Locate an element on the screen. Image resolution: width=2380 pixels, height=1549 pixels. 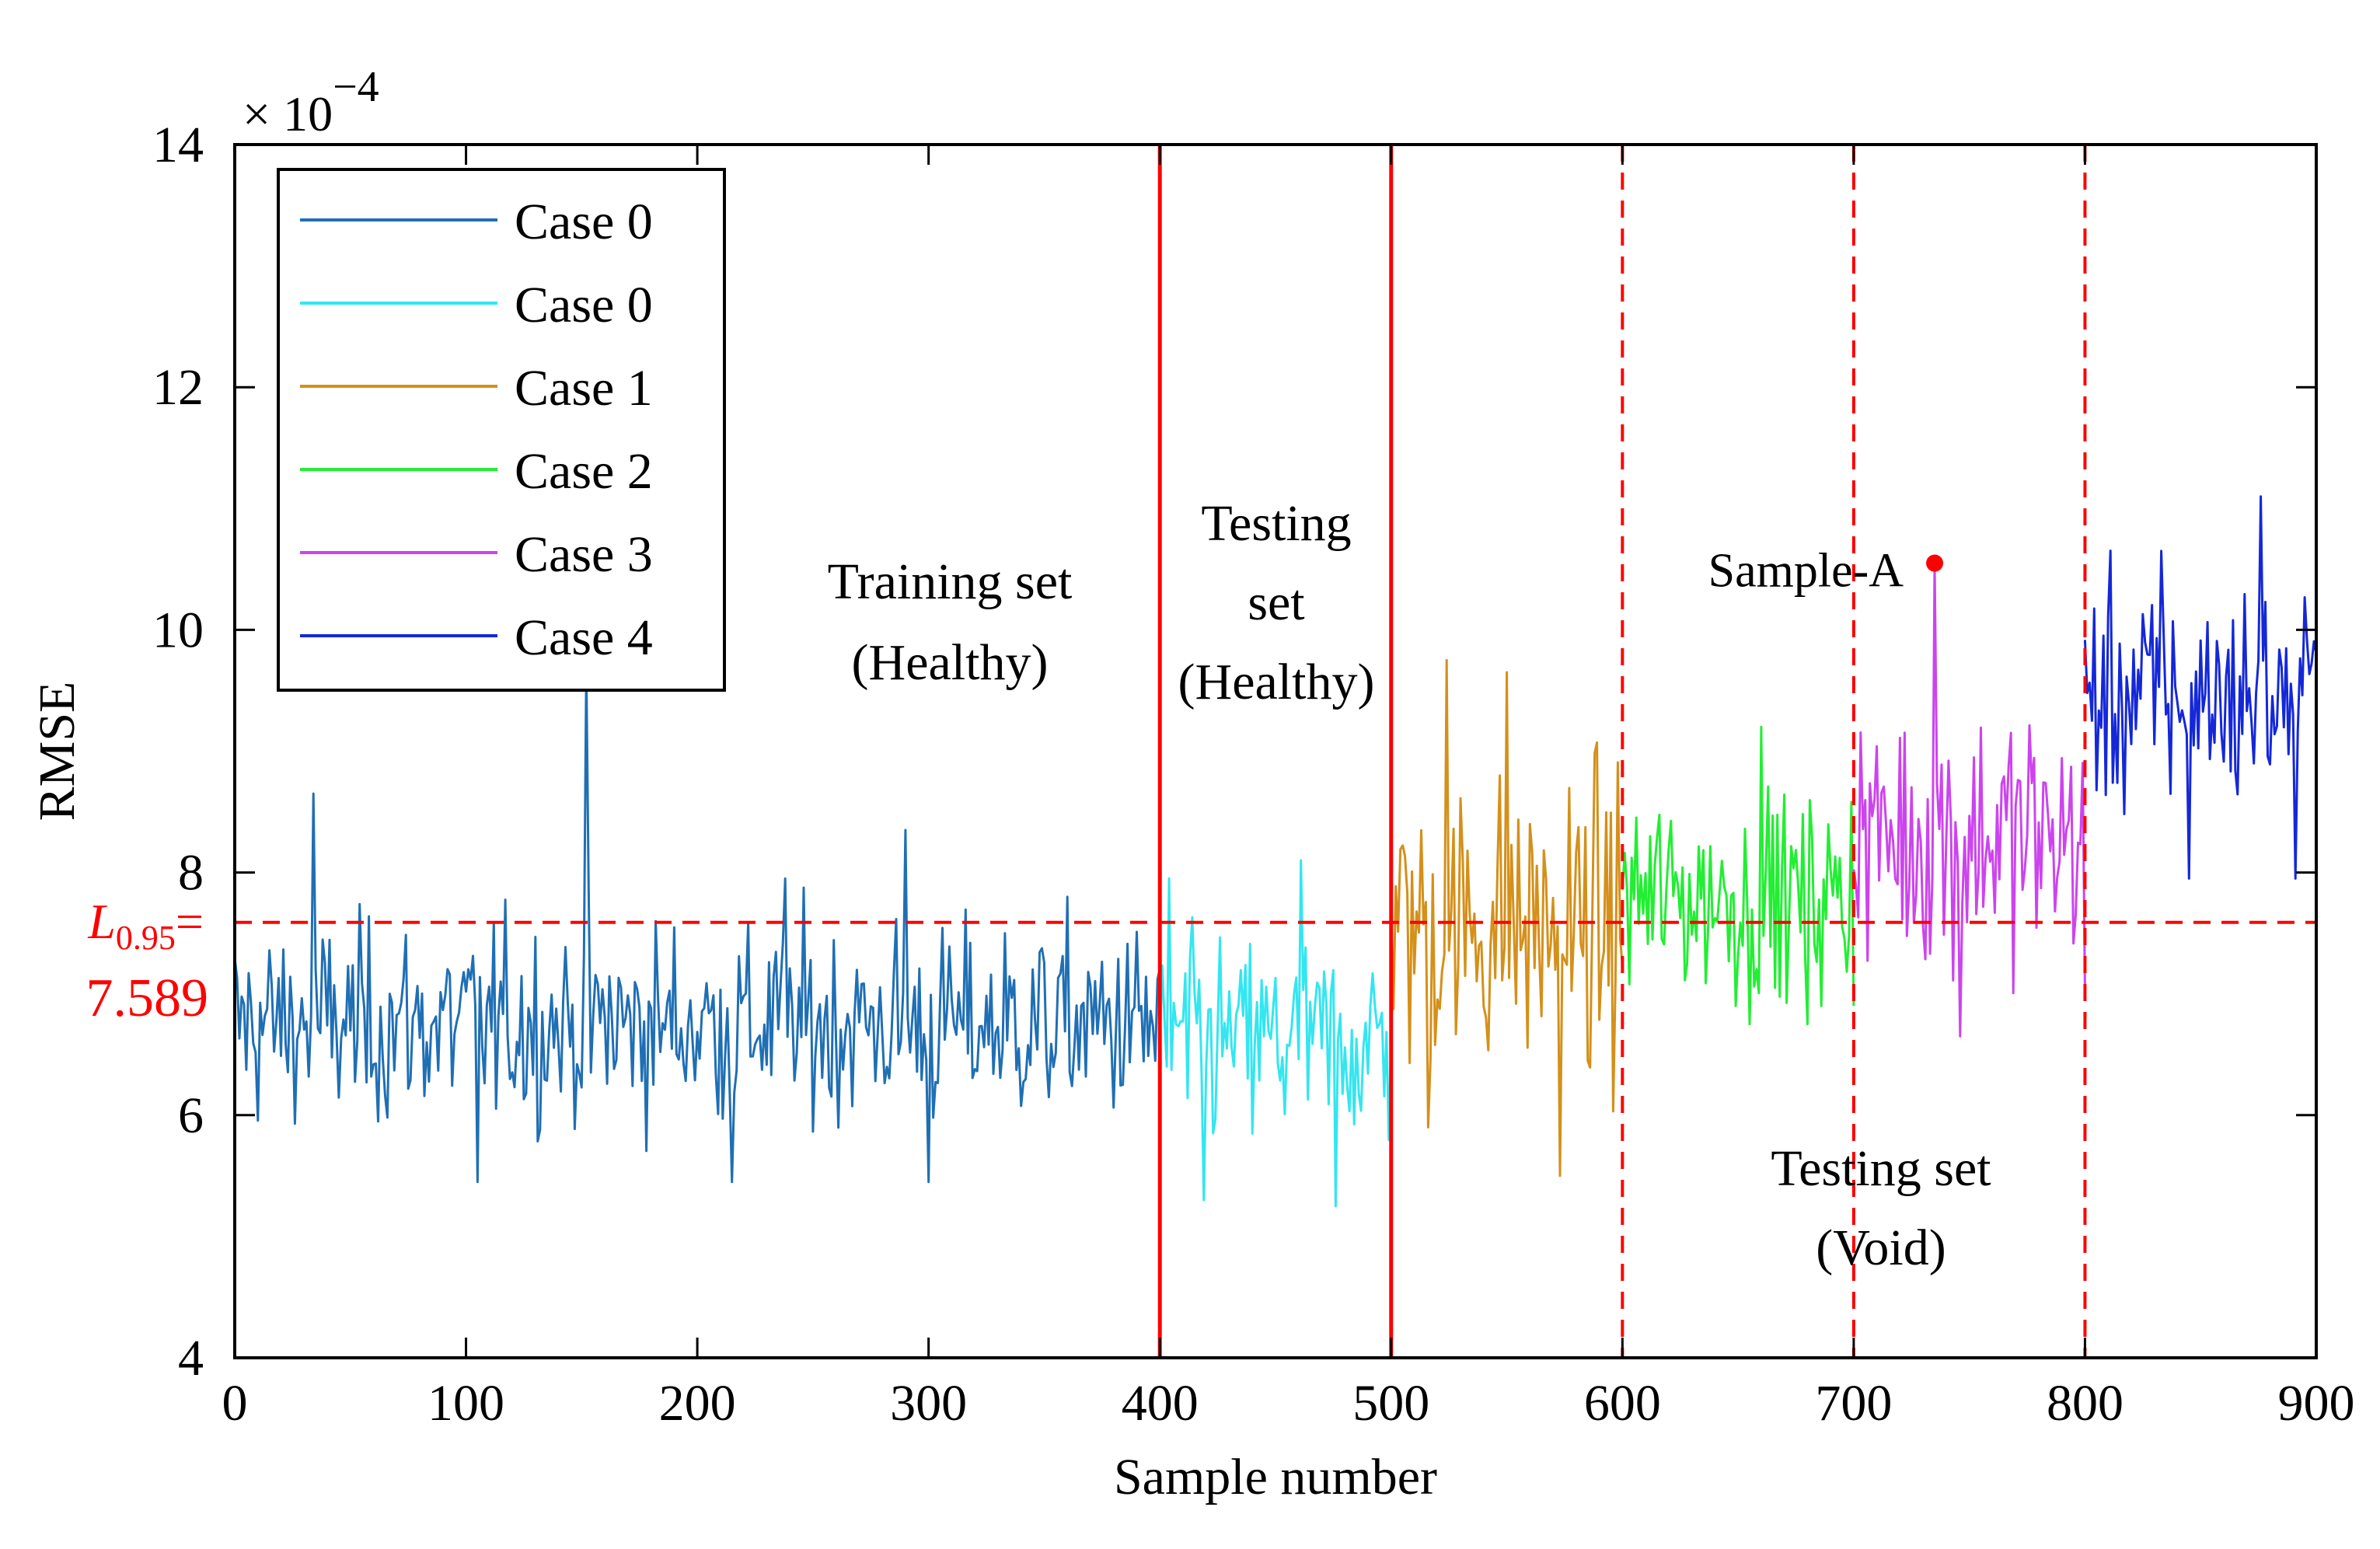
x-tick-label: 400 is located at coordinates (1161, 1403).